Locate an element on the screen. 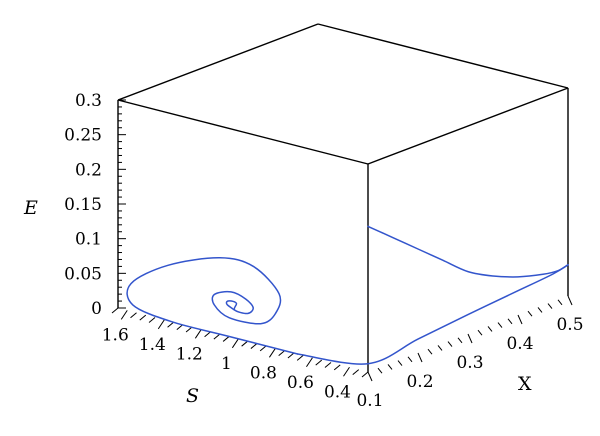  e-axis-ticks: 0 0.05 0.1 0.15 0.2 0.25 0.3 is located at coordinates (95, 205).